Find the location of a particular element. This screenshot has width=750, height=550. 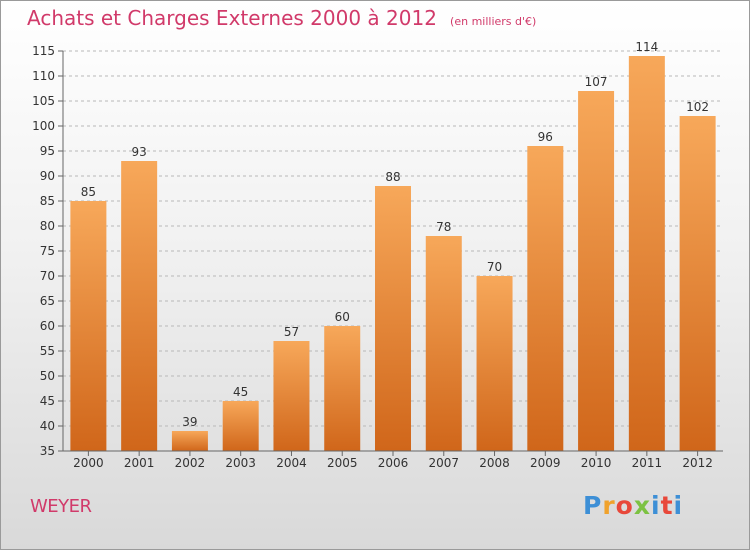

x-tick-label: 2006 is located at coordinates (393, 463).